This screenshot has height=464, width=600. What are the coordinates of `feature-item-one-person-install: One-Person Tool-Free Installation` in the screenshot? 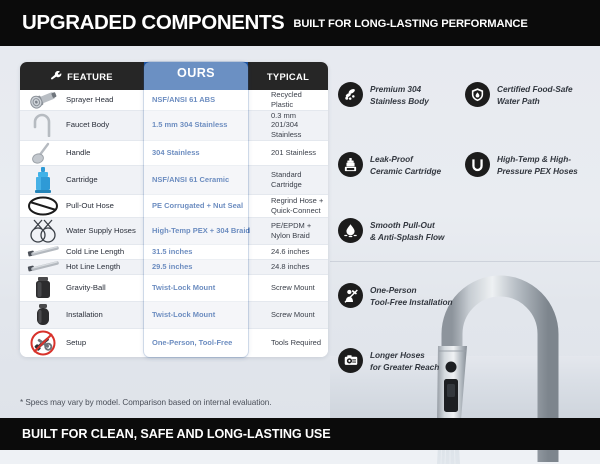 It's located at (402, 296).